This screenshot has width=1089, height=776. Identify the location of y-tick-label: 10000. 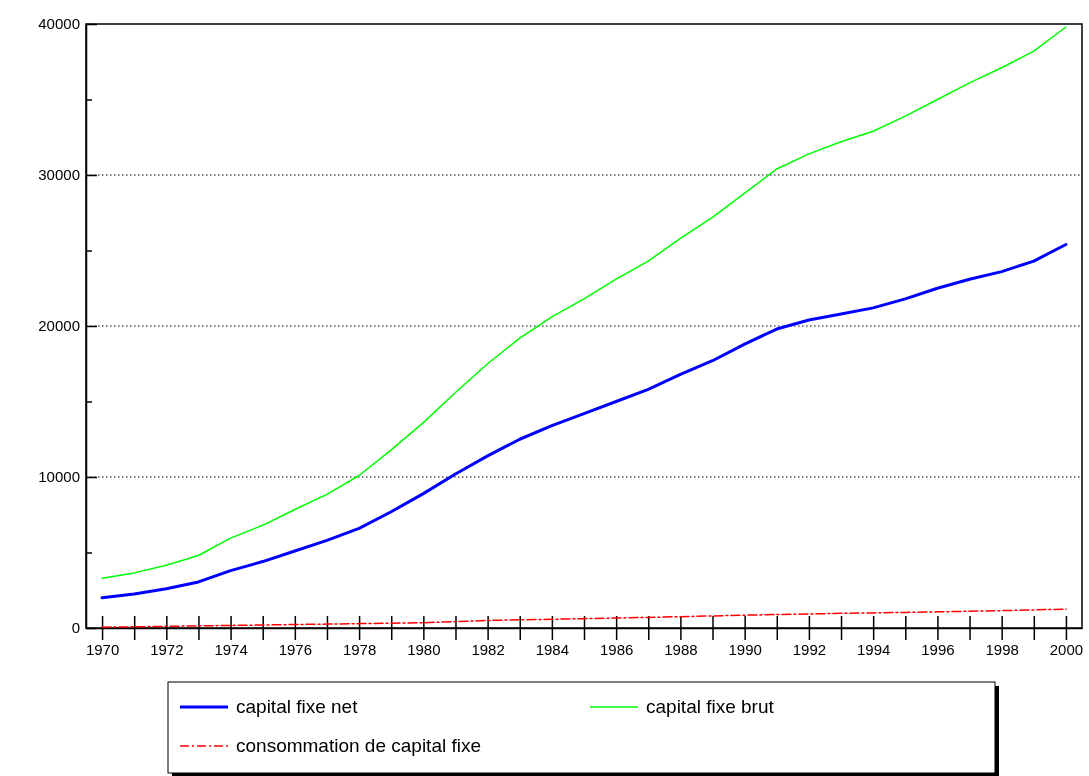
(59, 477).